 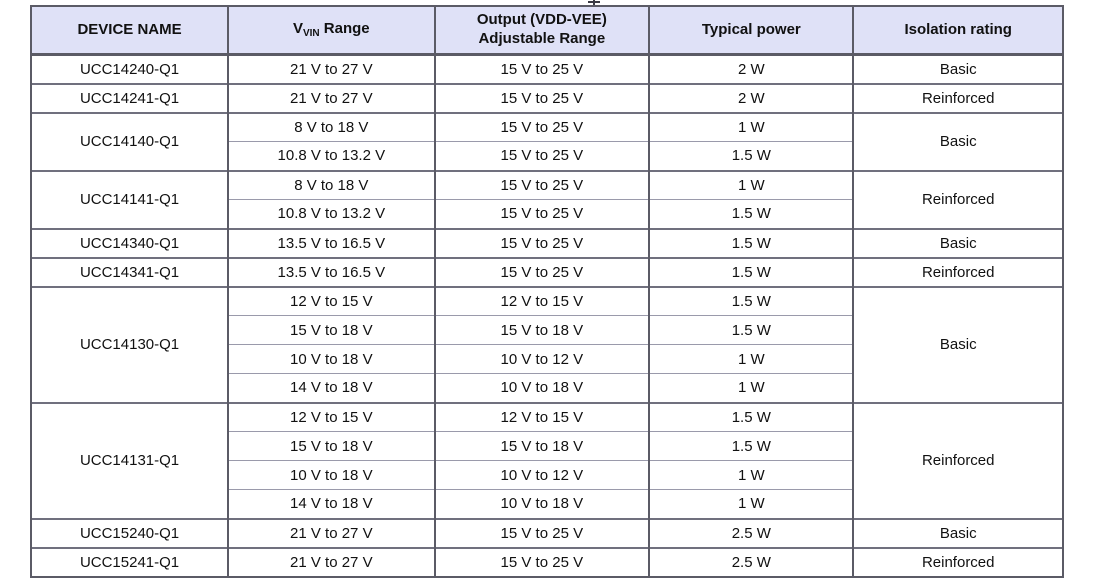 I want to click on device-name-cell: UCC15240-Q1, so click(x=129, y=532).